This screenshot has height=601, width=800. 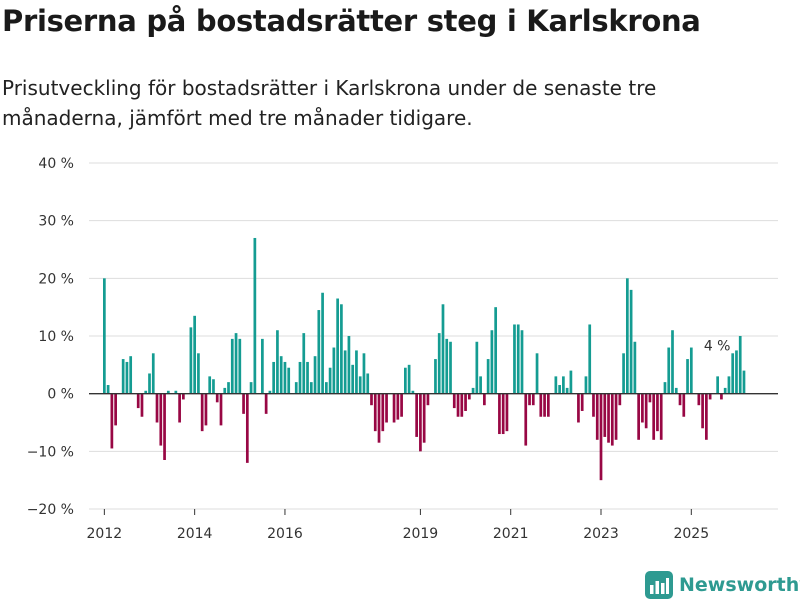 I want to click on x-tick-label: 2014, so click(x=195, y=533).